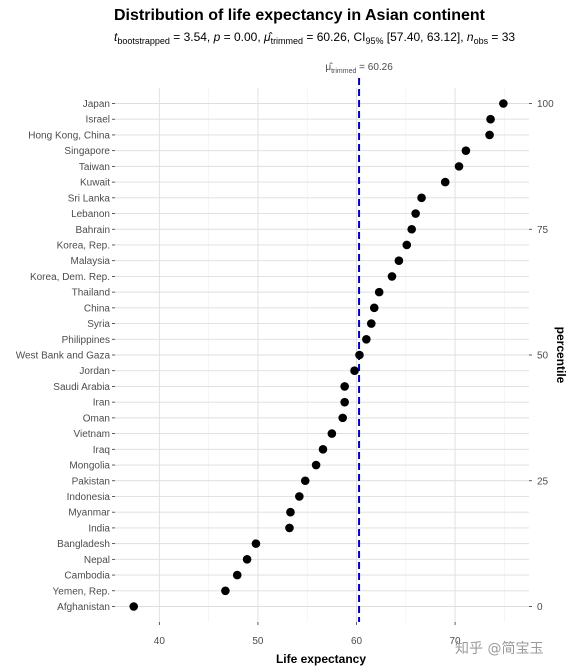 The width and height of the screenshot is (576, 672). I want to click on category-label: Vietnam, so click(91, 434).